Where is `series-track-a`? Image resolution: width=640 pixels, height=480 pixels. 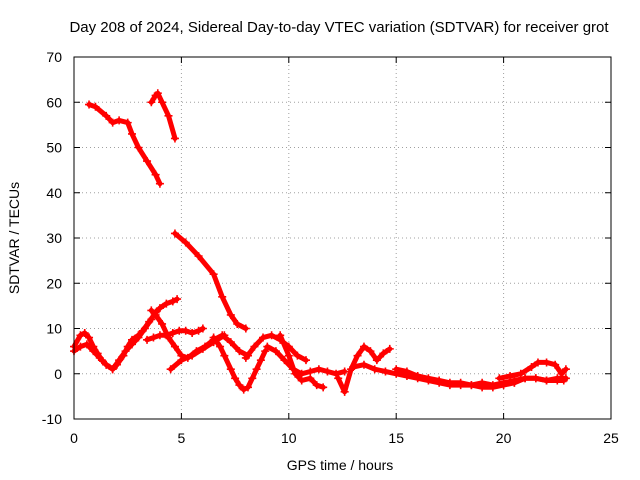
series-track-a is located at coordinates (124, 144).